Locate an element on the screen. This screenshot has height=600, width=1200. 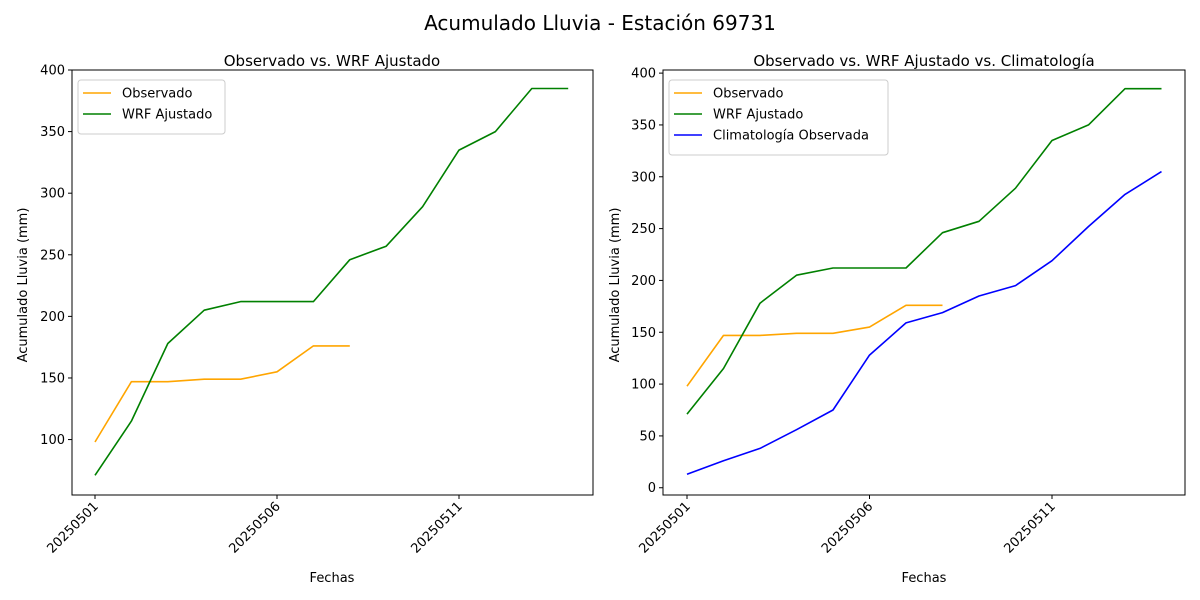
chart-right-xlabel: Fechas is located at coordinates (924, 578).